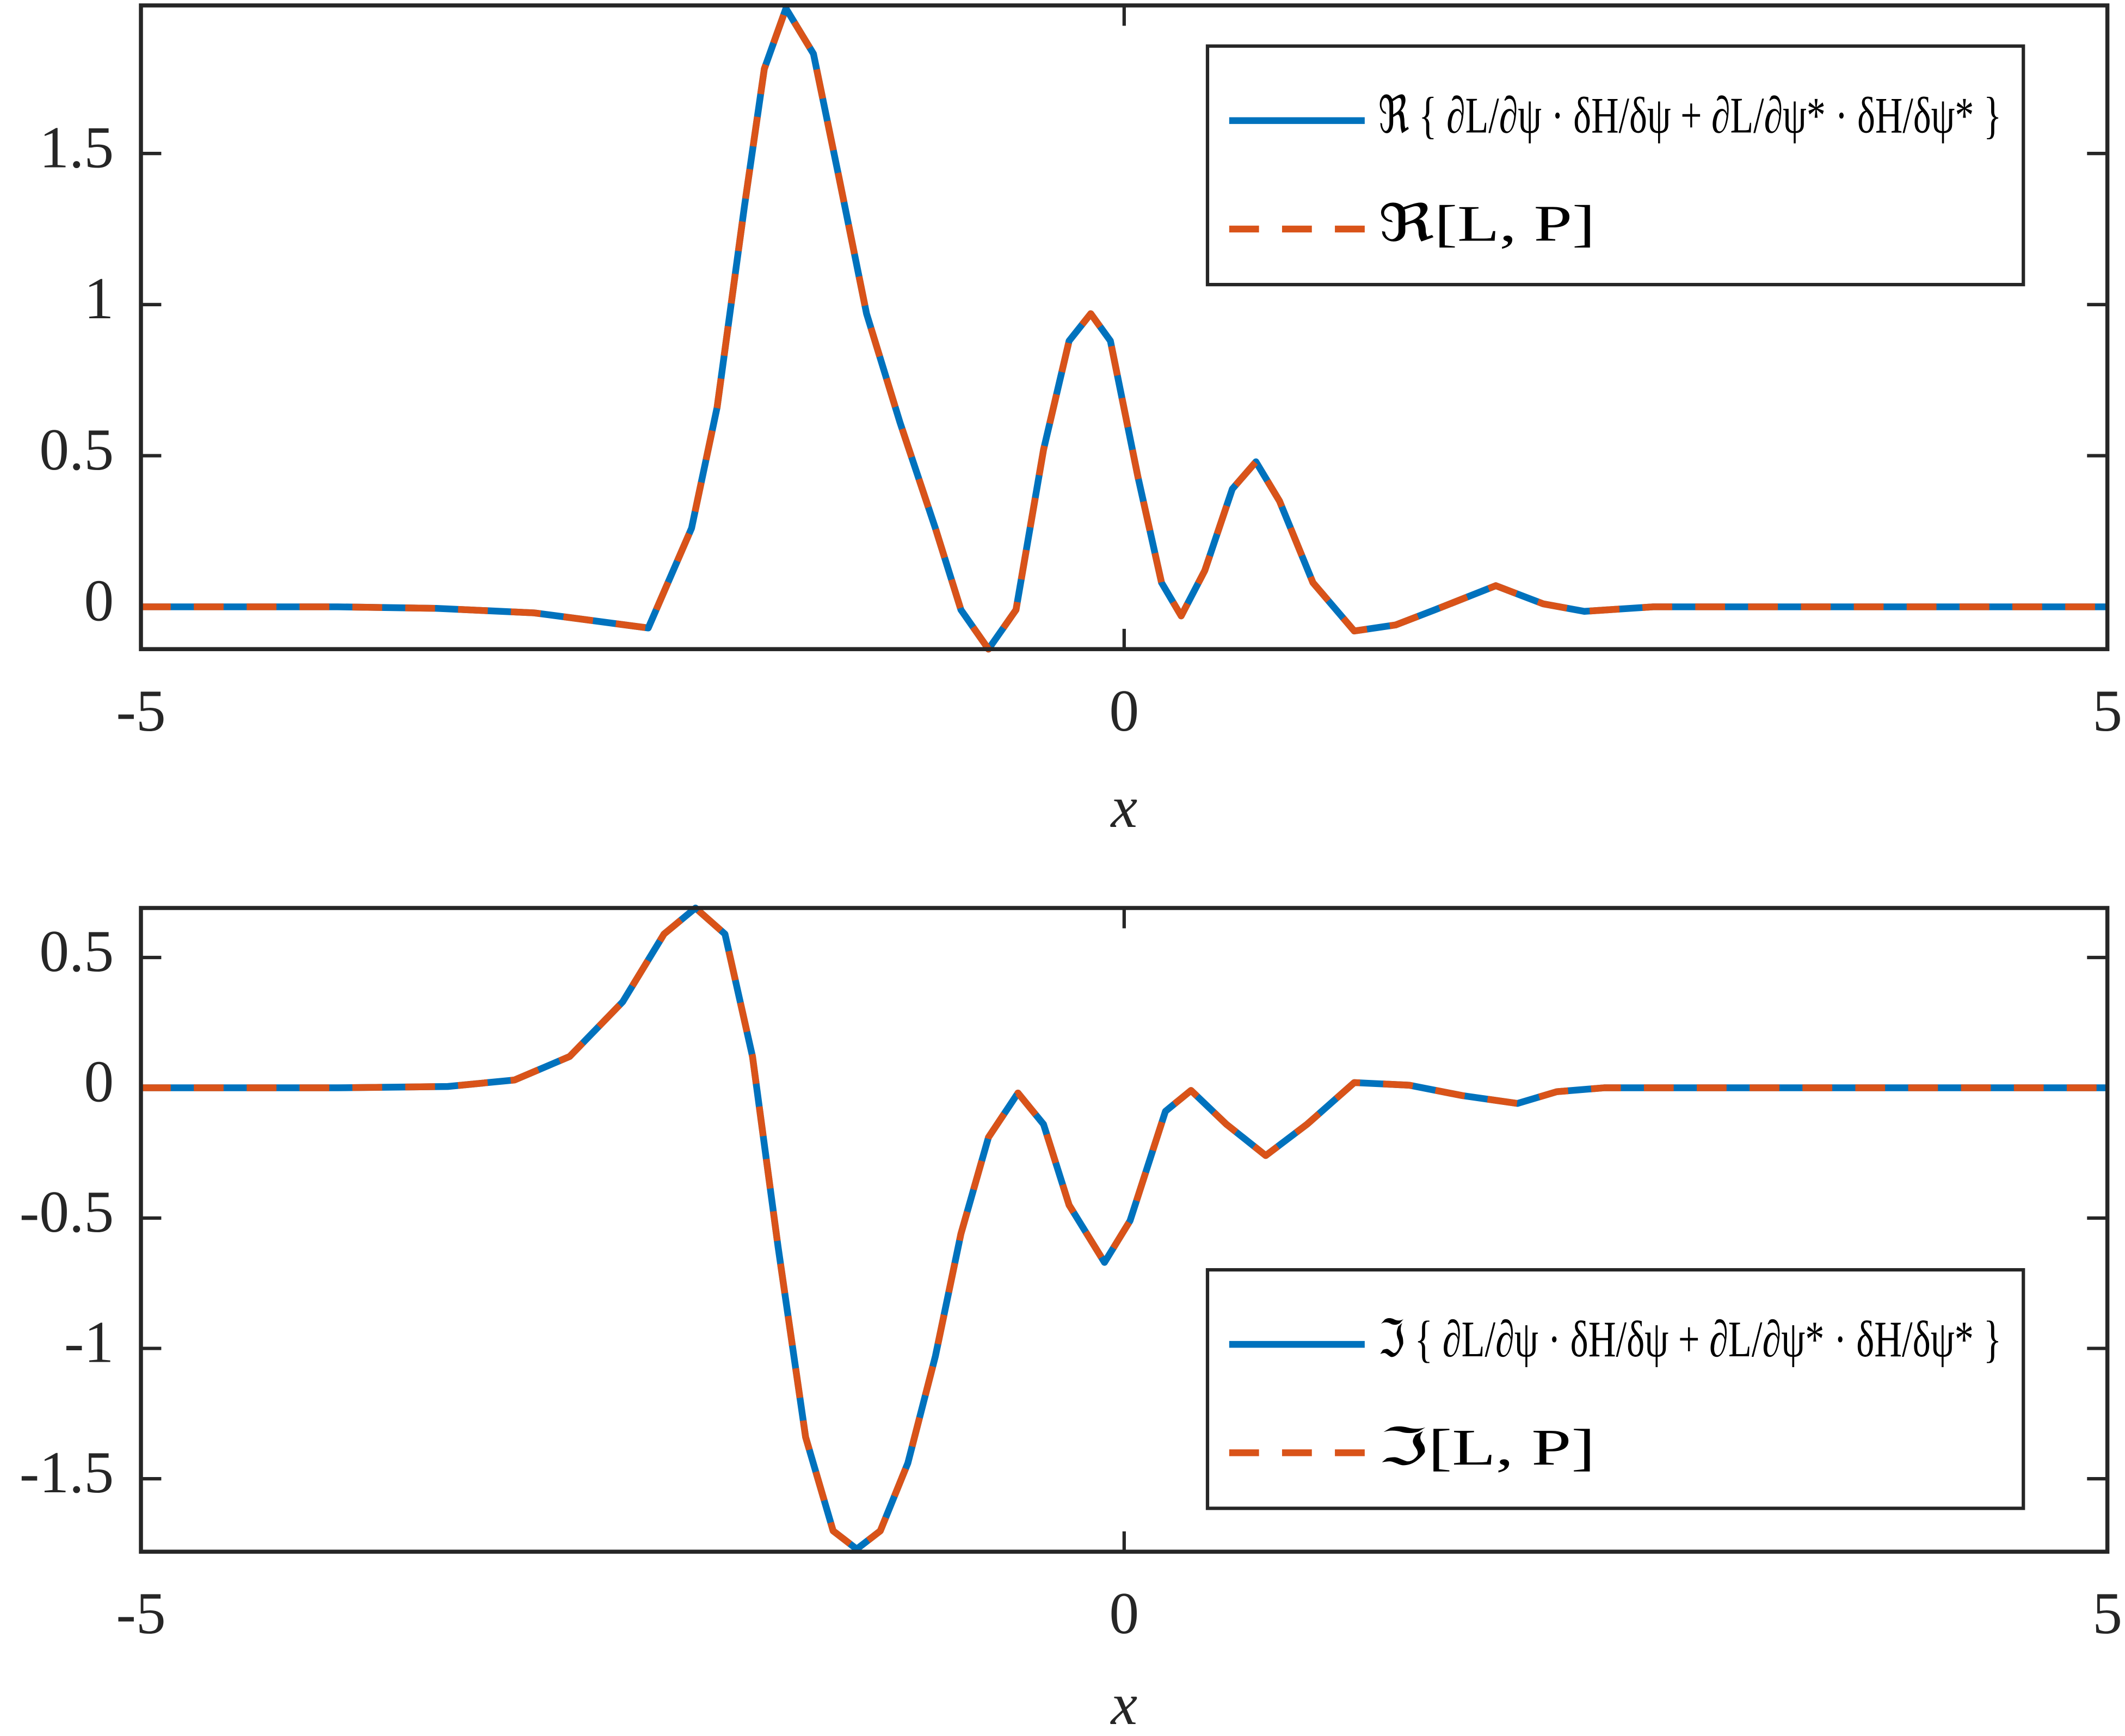  Describe the element at coordinates (77, 147) in the screenshot. I see `y-tick-label: 1.5` at that location.